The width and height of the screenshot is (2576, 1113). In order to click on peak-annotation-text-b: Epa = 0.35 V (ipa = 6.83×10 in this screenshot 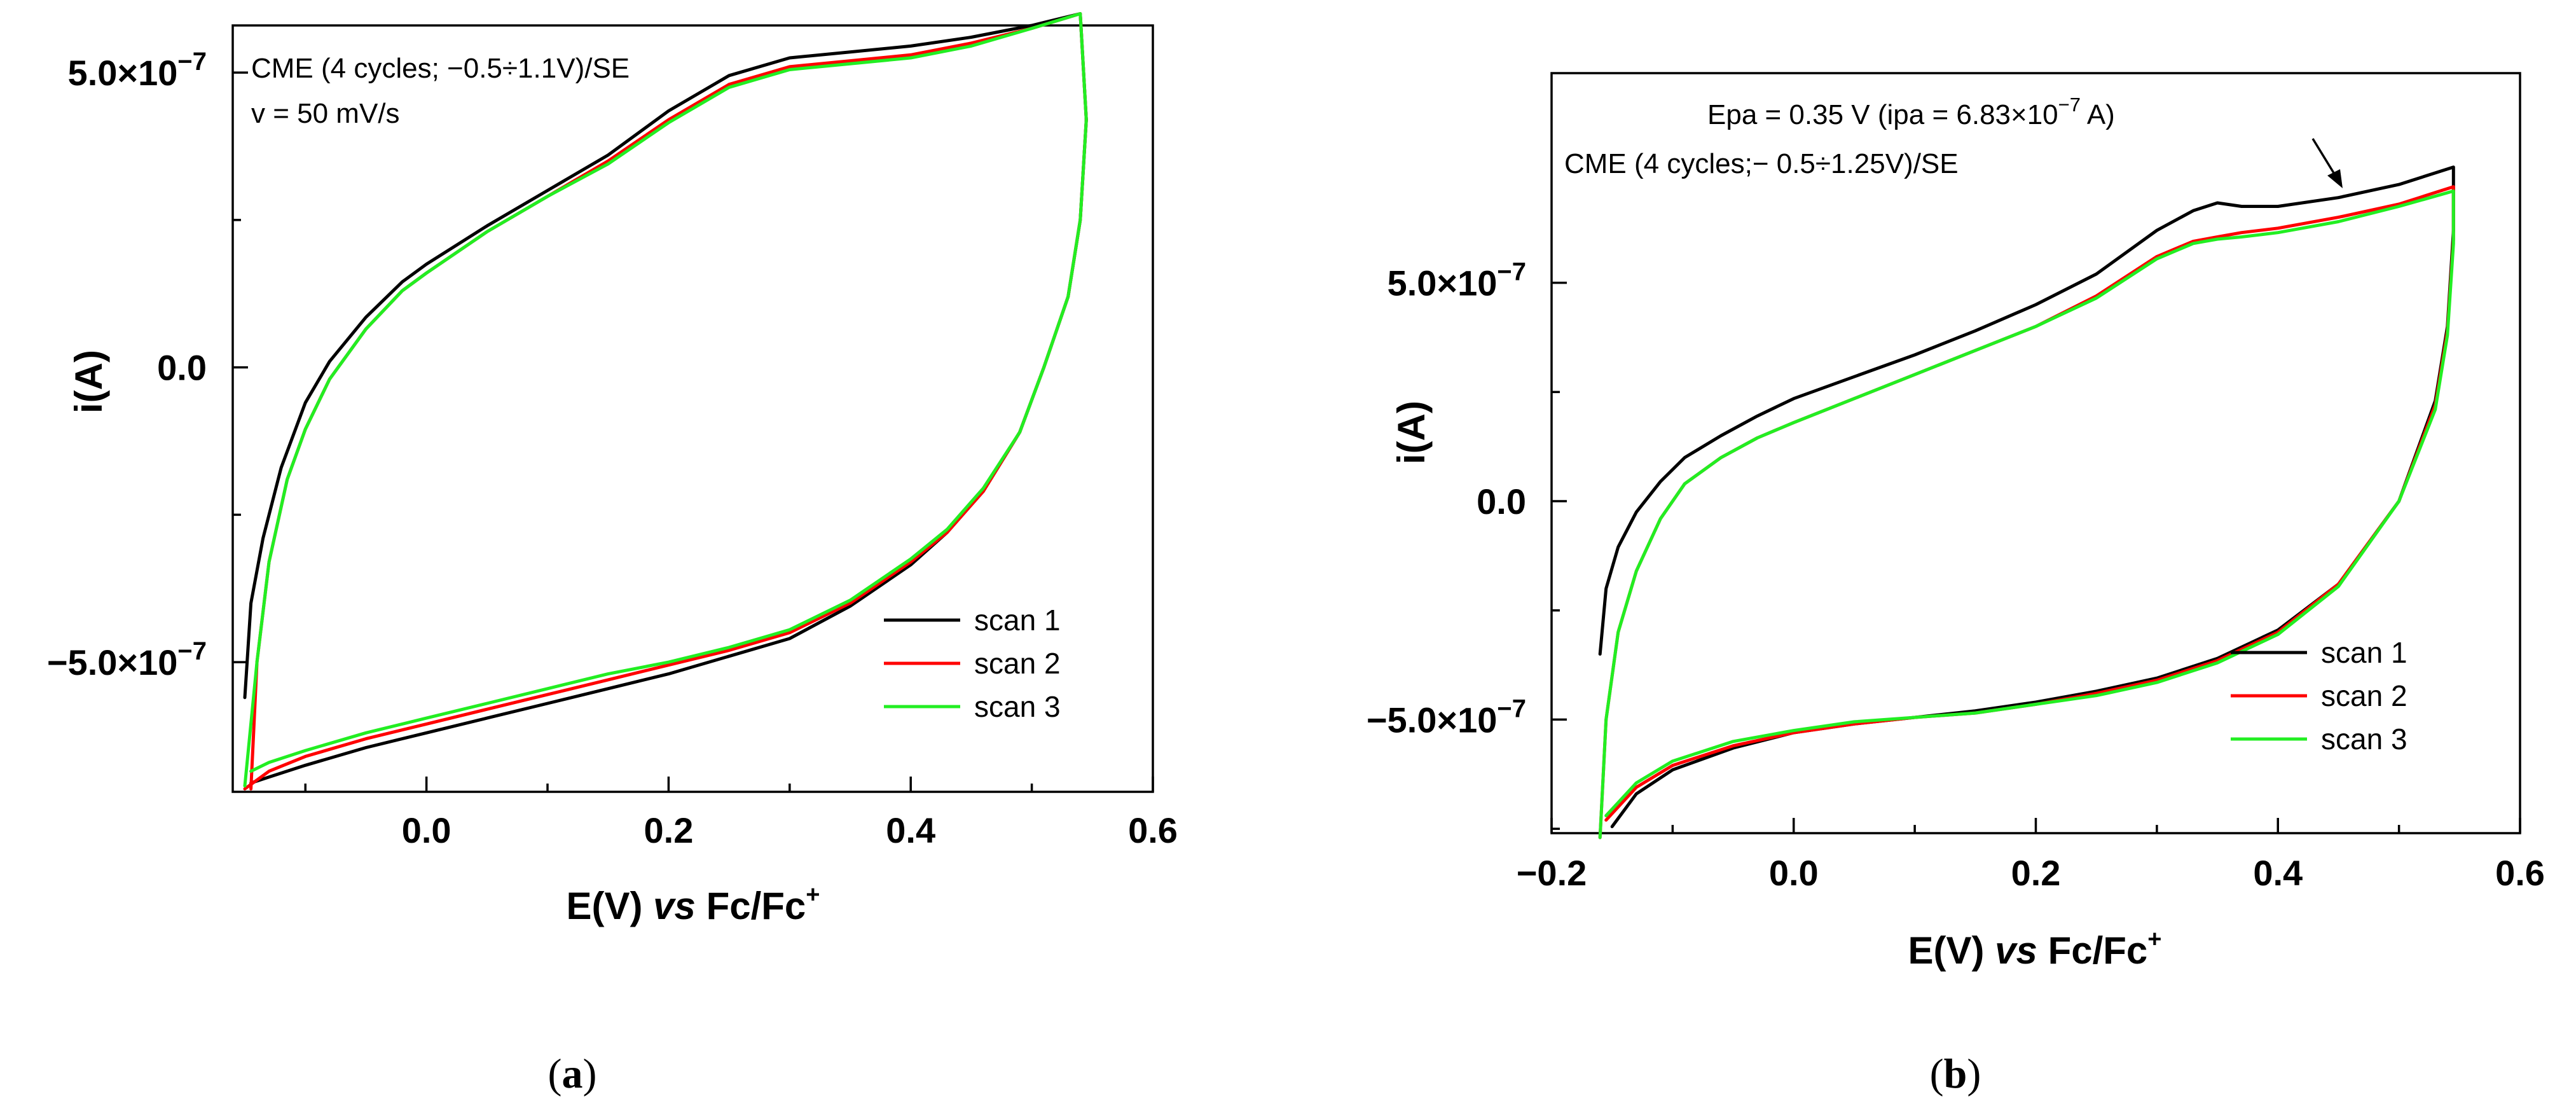, I will do `click(1882, 115)`.